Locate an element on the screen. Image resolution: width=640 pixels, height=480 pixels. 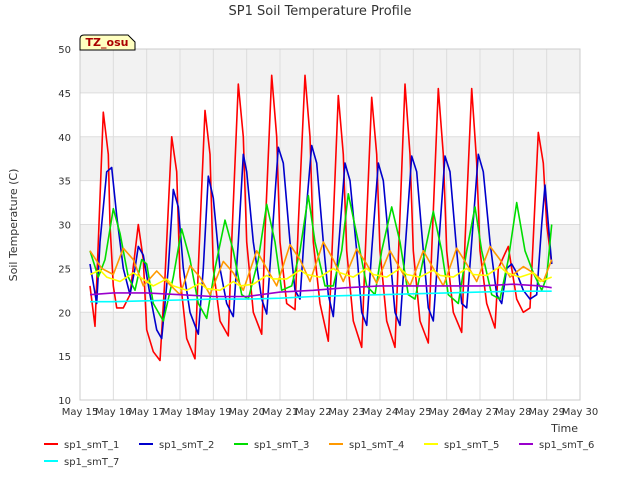
x-tick-label: May 30 is located at coordinates (580, 412).